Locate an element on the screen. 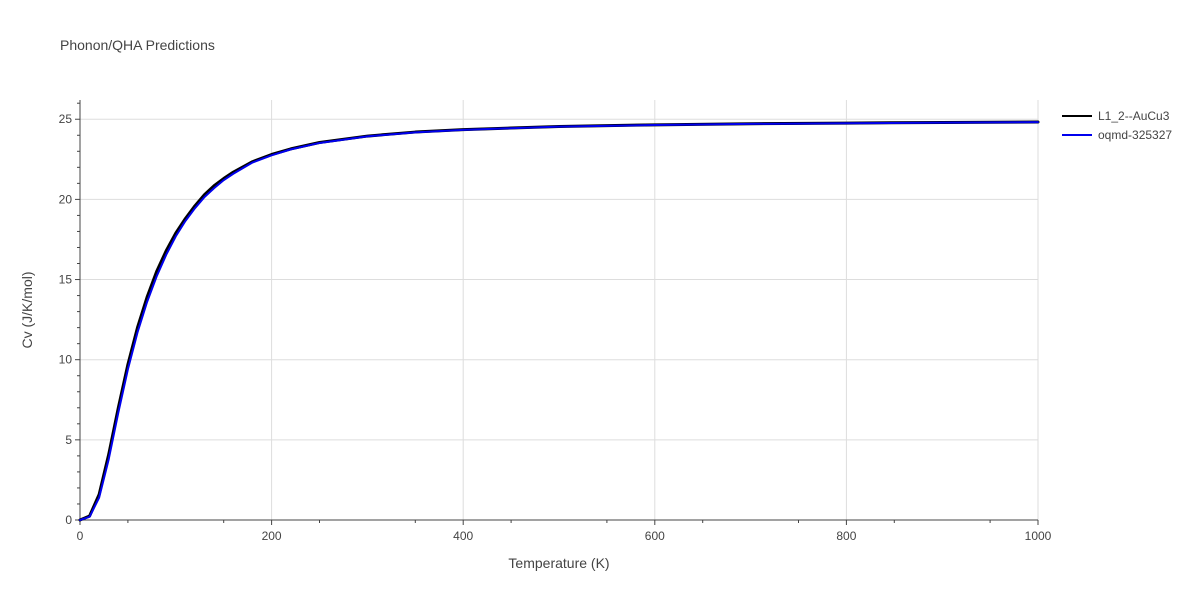 This screenshot has height=600, width=1200. legend-label: L1_2--AuCu3 is located at coordinates (1134, 116).